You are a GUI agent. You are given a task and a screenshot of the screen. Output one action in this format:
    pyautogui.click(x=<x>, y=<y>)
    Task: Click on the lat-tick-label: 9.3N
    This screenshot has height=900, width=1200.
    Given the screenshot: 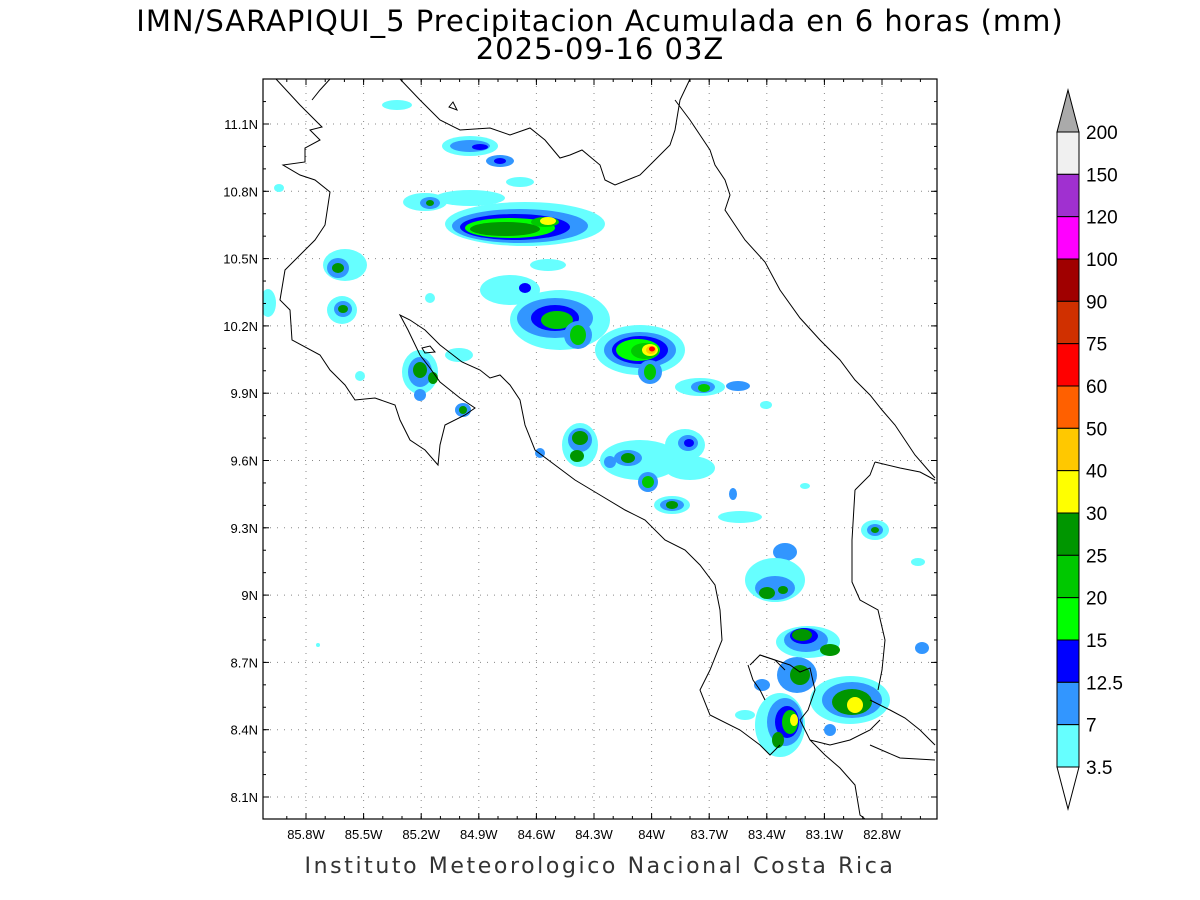 What is the action you would take?
    pyautogui.click(x=244, y=528)
    